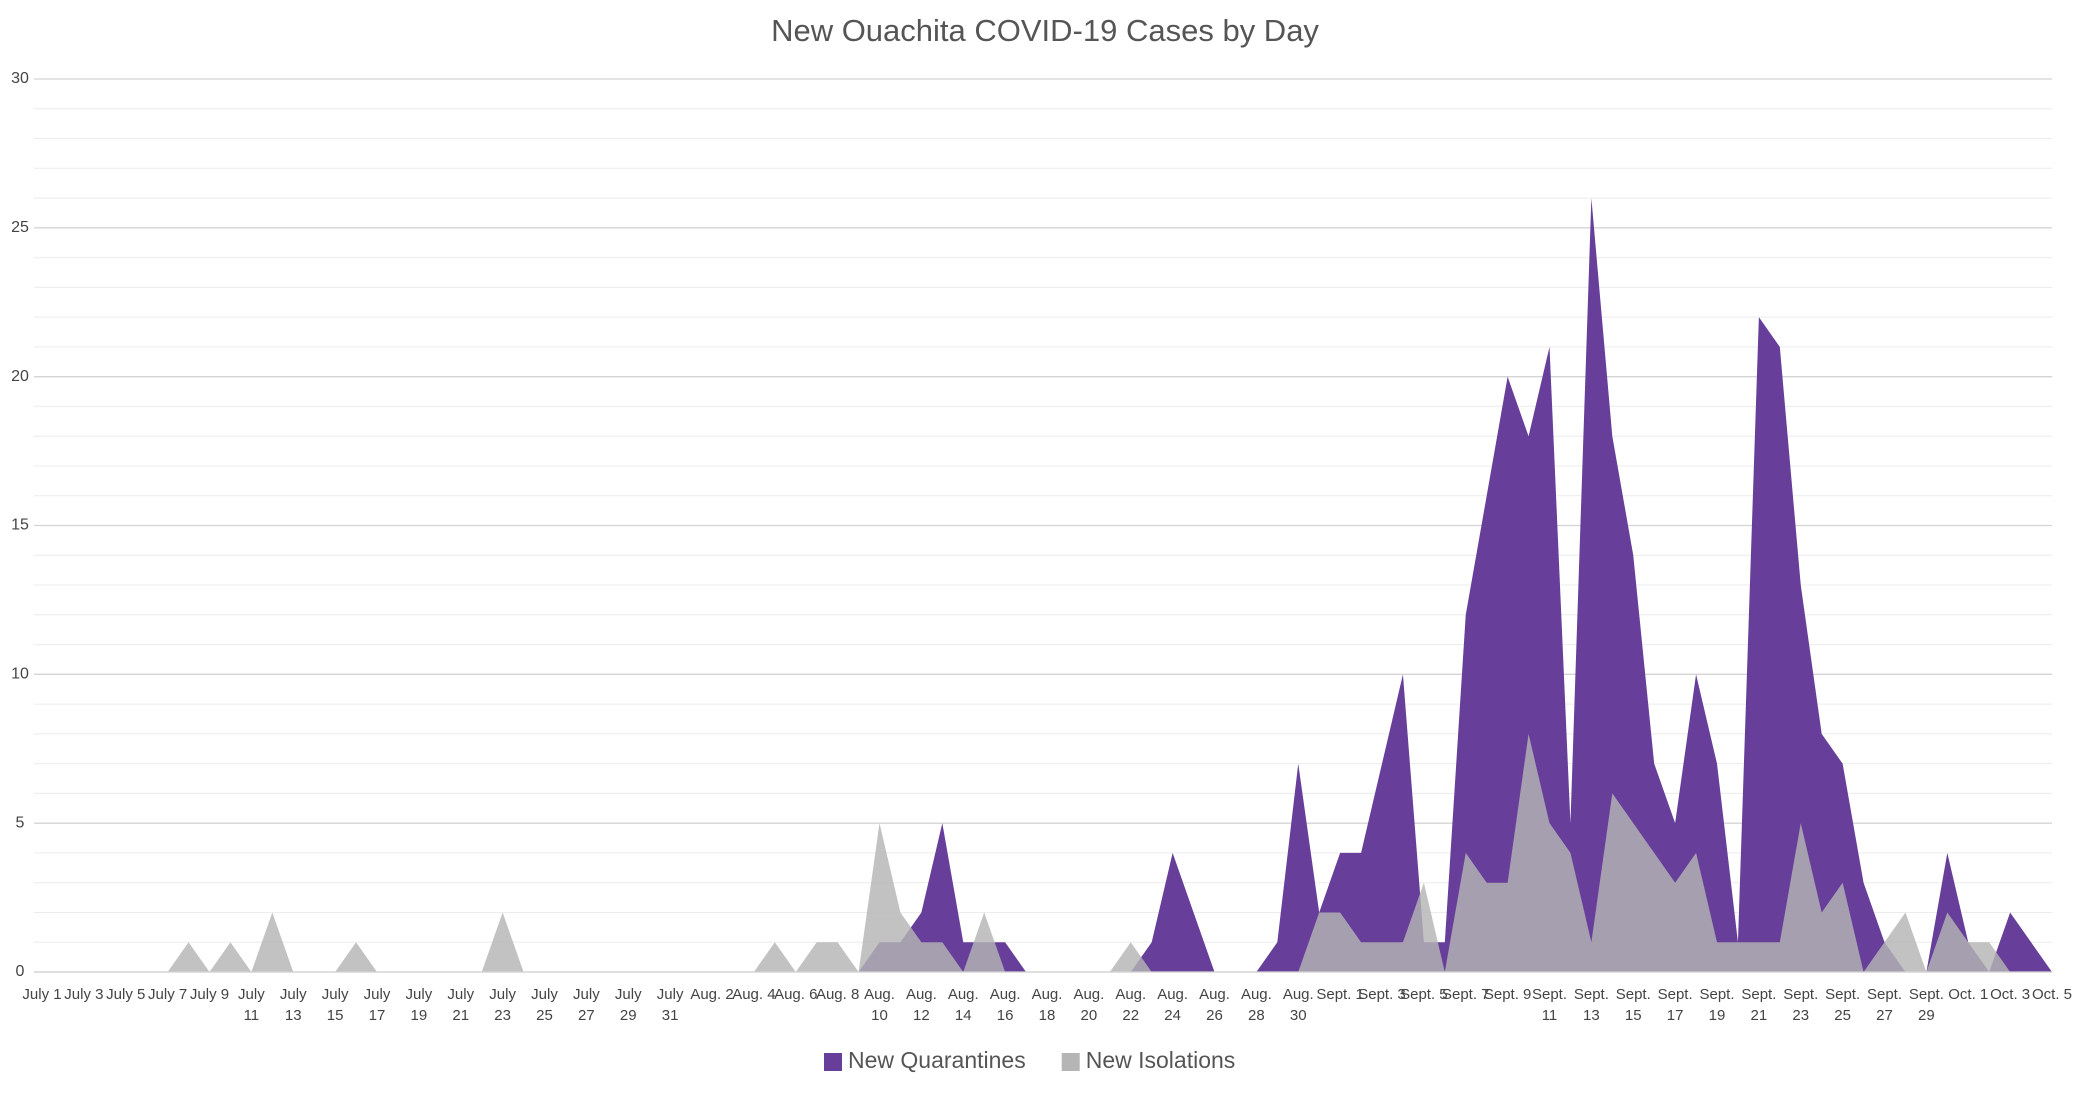 The width and height of the screenshot is (2090, 1098). I want to click on x-tick-label: July 21, so click(460, 1005).